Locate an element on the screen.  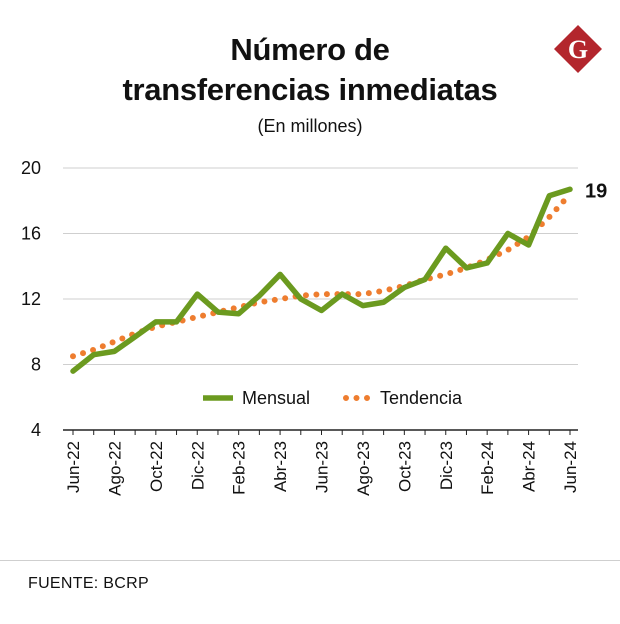
x-tick-label-dic-23: Dic-23 is located at coordinates (446, 465).